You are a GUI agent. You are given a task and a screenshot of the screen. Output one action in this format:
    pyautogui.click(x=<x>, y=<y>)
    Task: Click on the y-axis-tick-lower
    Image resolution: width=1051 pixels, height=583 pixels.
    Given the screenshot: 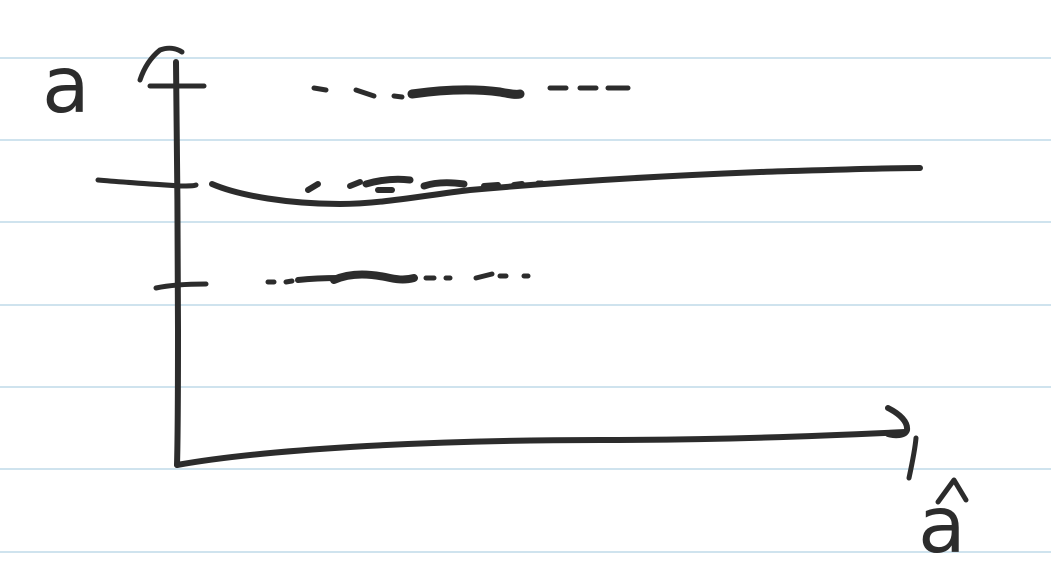 What is the action you would take?
    pyautogui.click(x=181, y=286)
    